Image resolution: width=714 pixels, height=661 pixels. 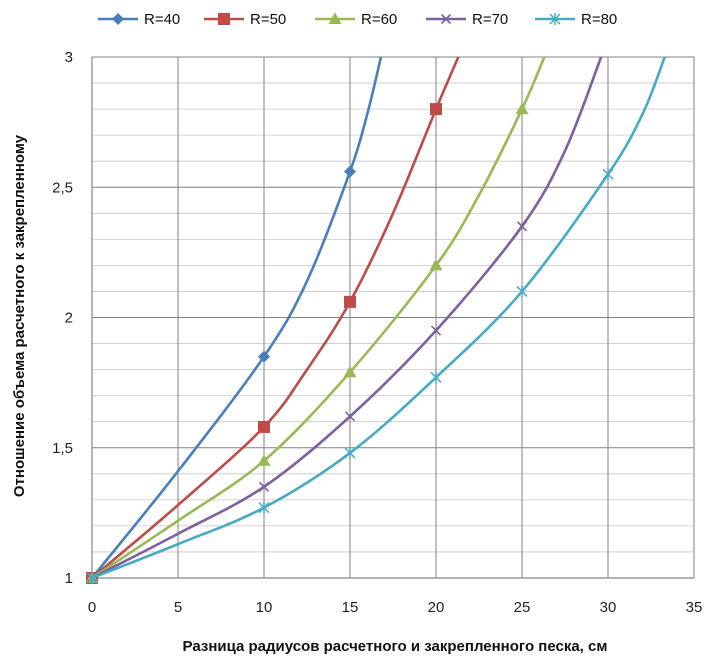 I want to click on y-tick-label: 1, so click(x=69, y=578).